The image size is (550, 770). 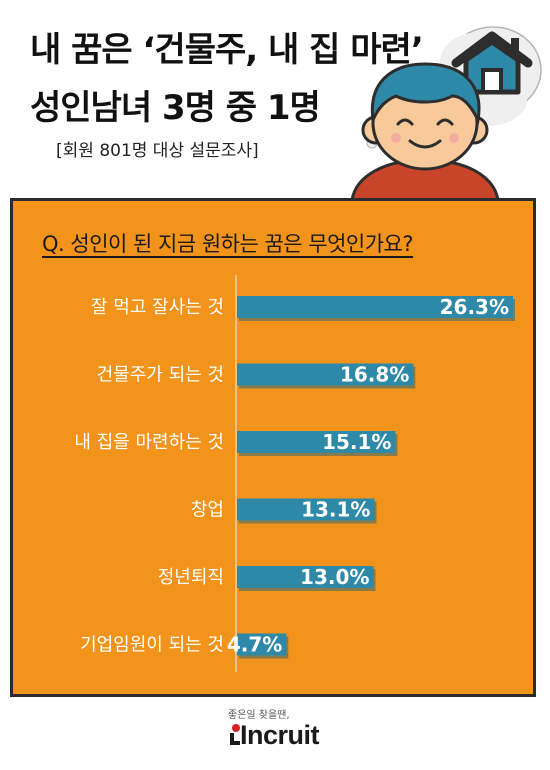 I want to click on logo-mark, so click(x=235, y=739).